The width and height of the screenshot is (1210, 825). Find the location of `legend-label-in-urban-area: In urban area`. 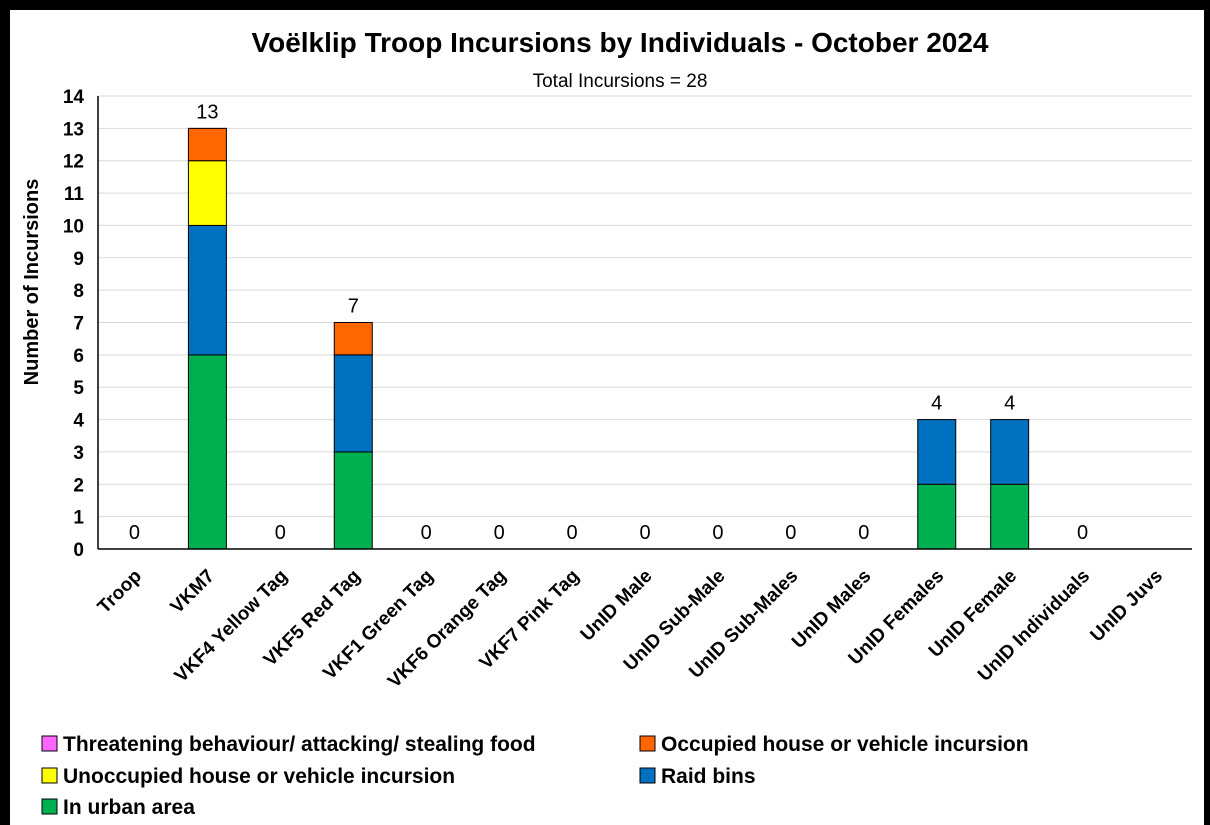

legend-label-in-urban-area: In urban area is located at coordinates (129, 807).